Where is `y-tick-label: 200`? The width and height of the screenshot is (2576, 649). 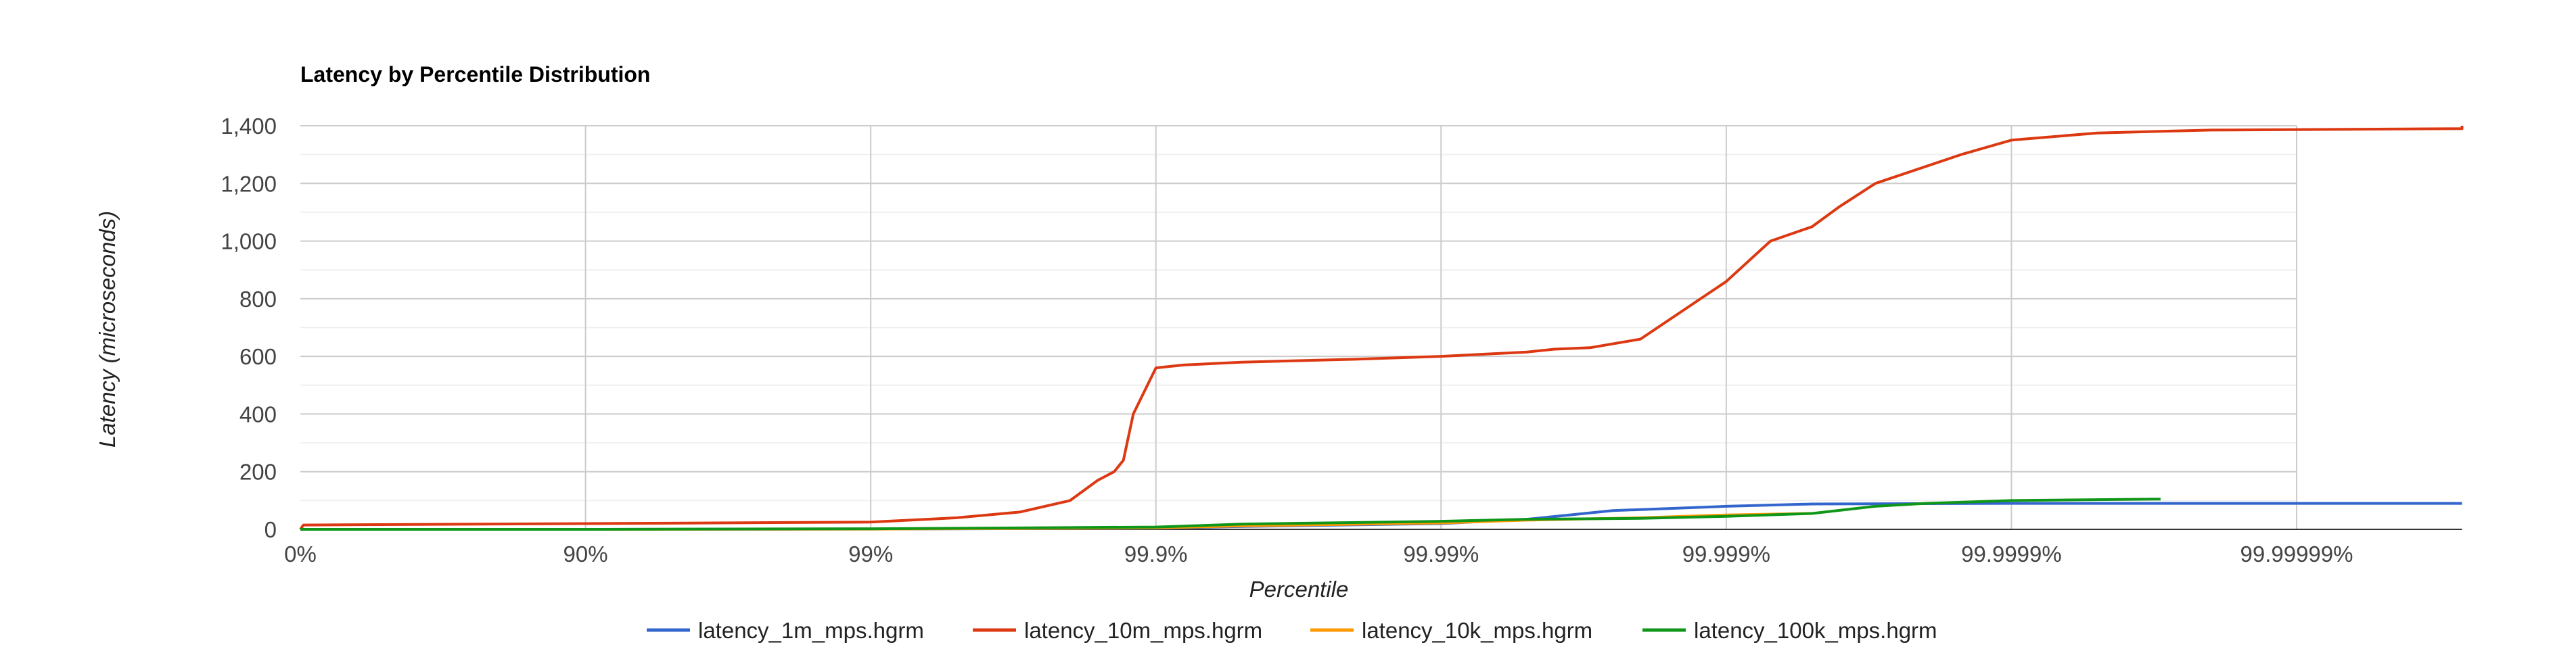 y-tick-label: 200 is located at coordinates (258, 472).